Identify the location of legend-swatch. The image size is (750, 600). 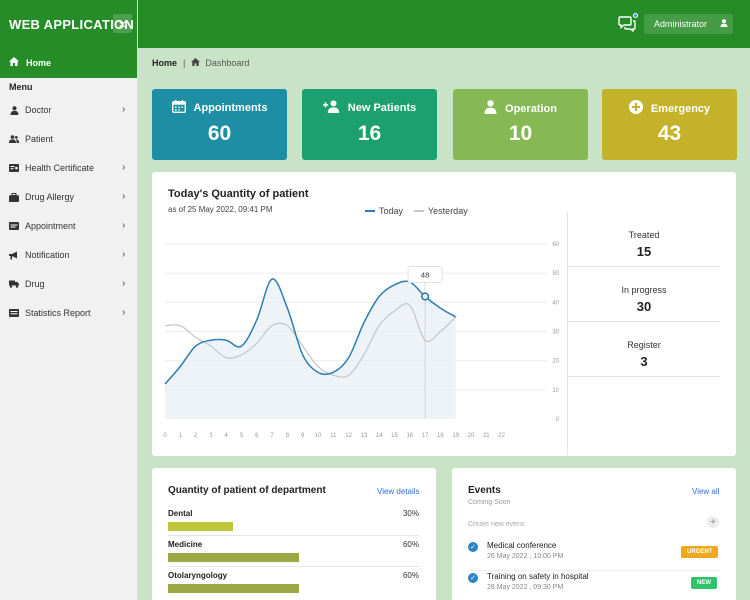
(419, 211).